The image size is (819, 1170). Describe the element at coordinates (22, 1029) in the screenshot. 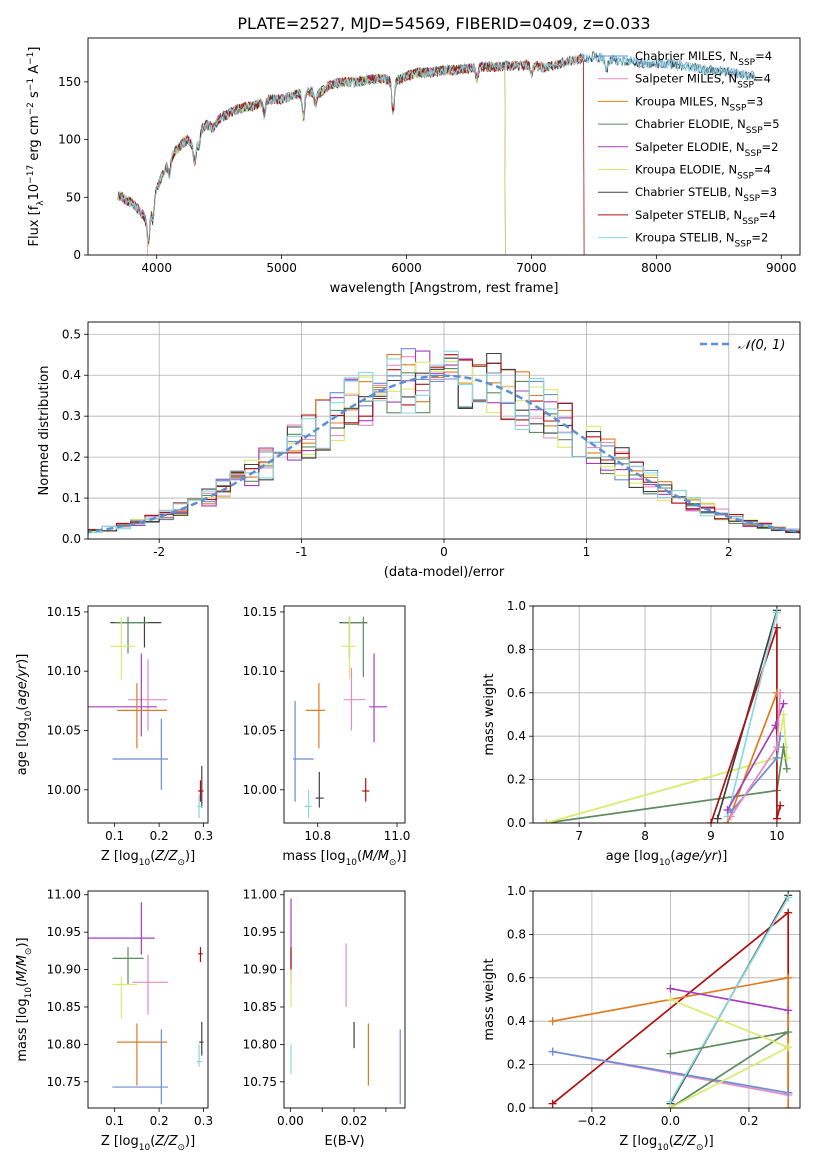

I see `y-axis-label-part: mass [log` at that location.